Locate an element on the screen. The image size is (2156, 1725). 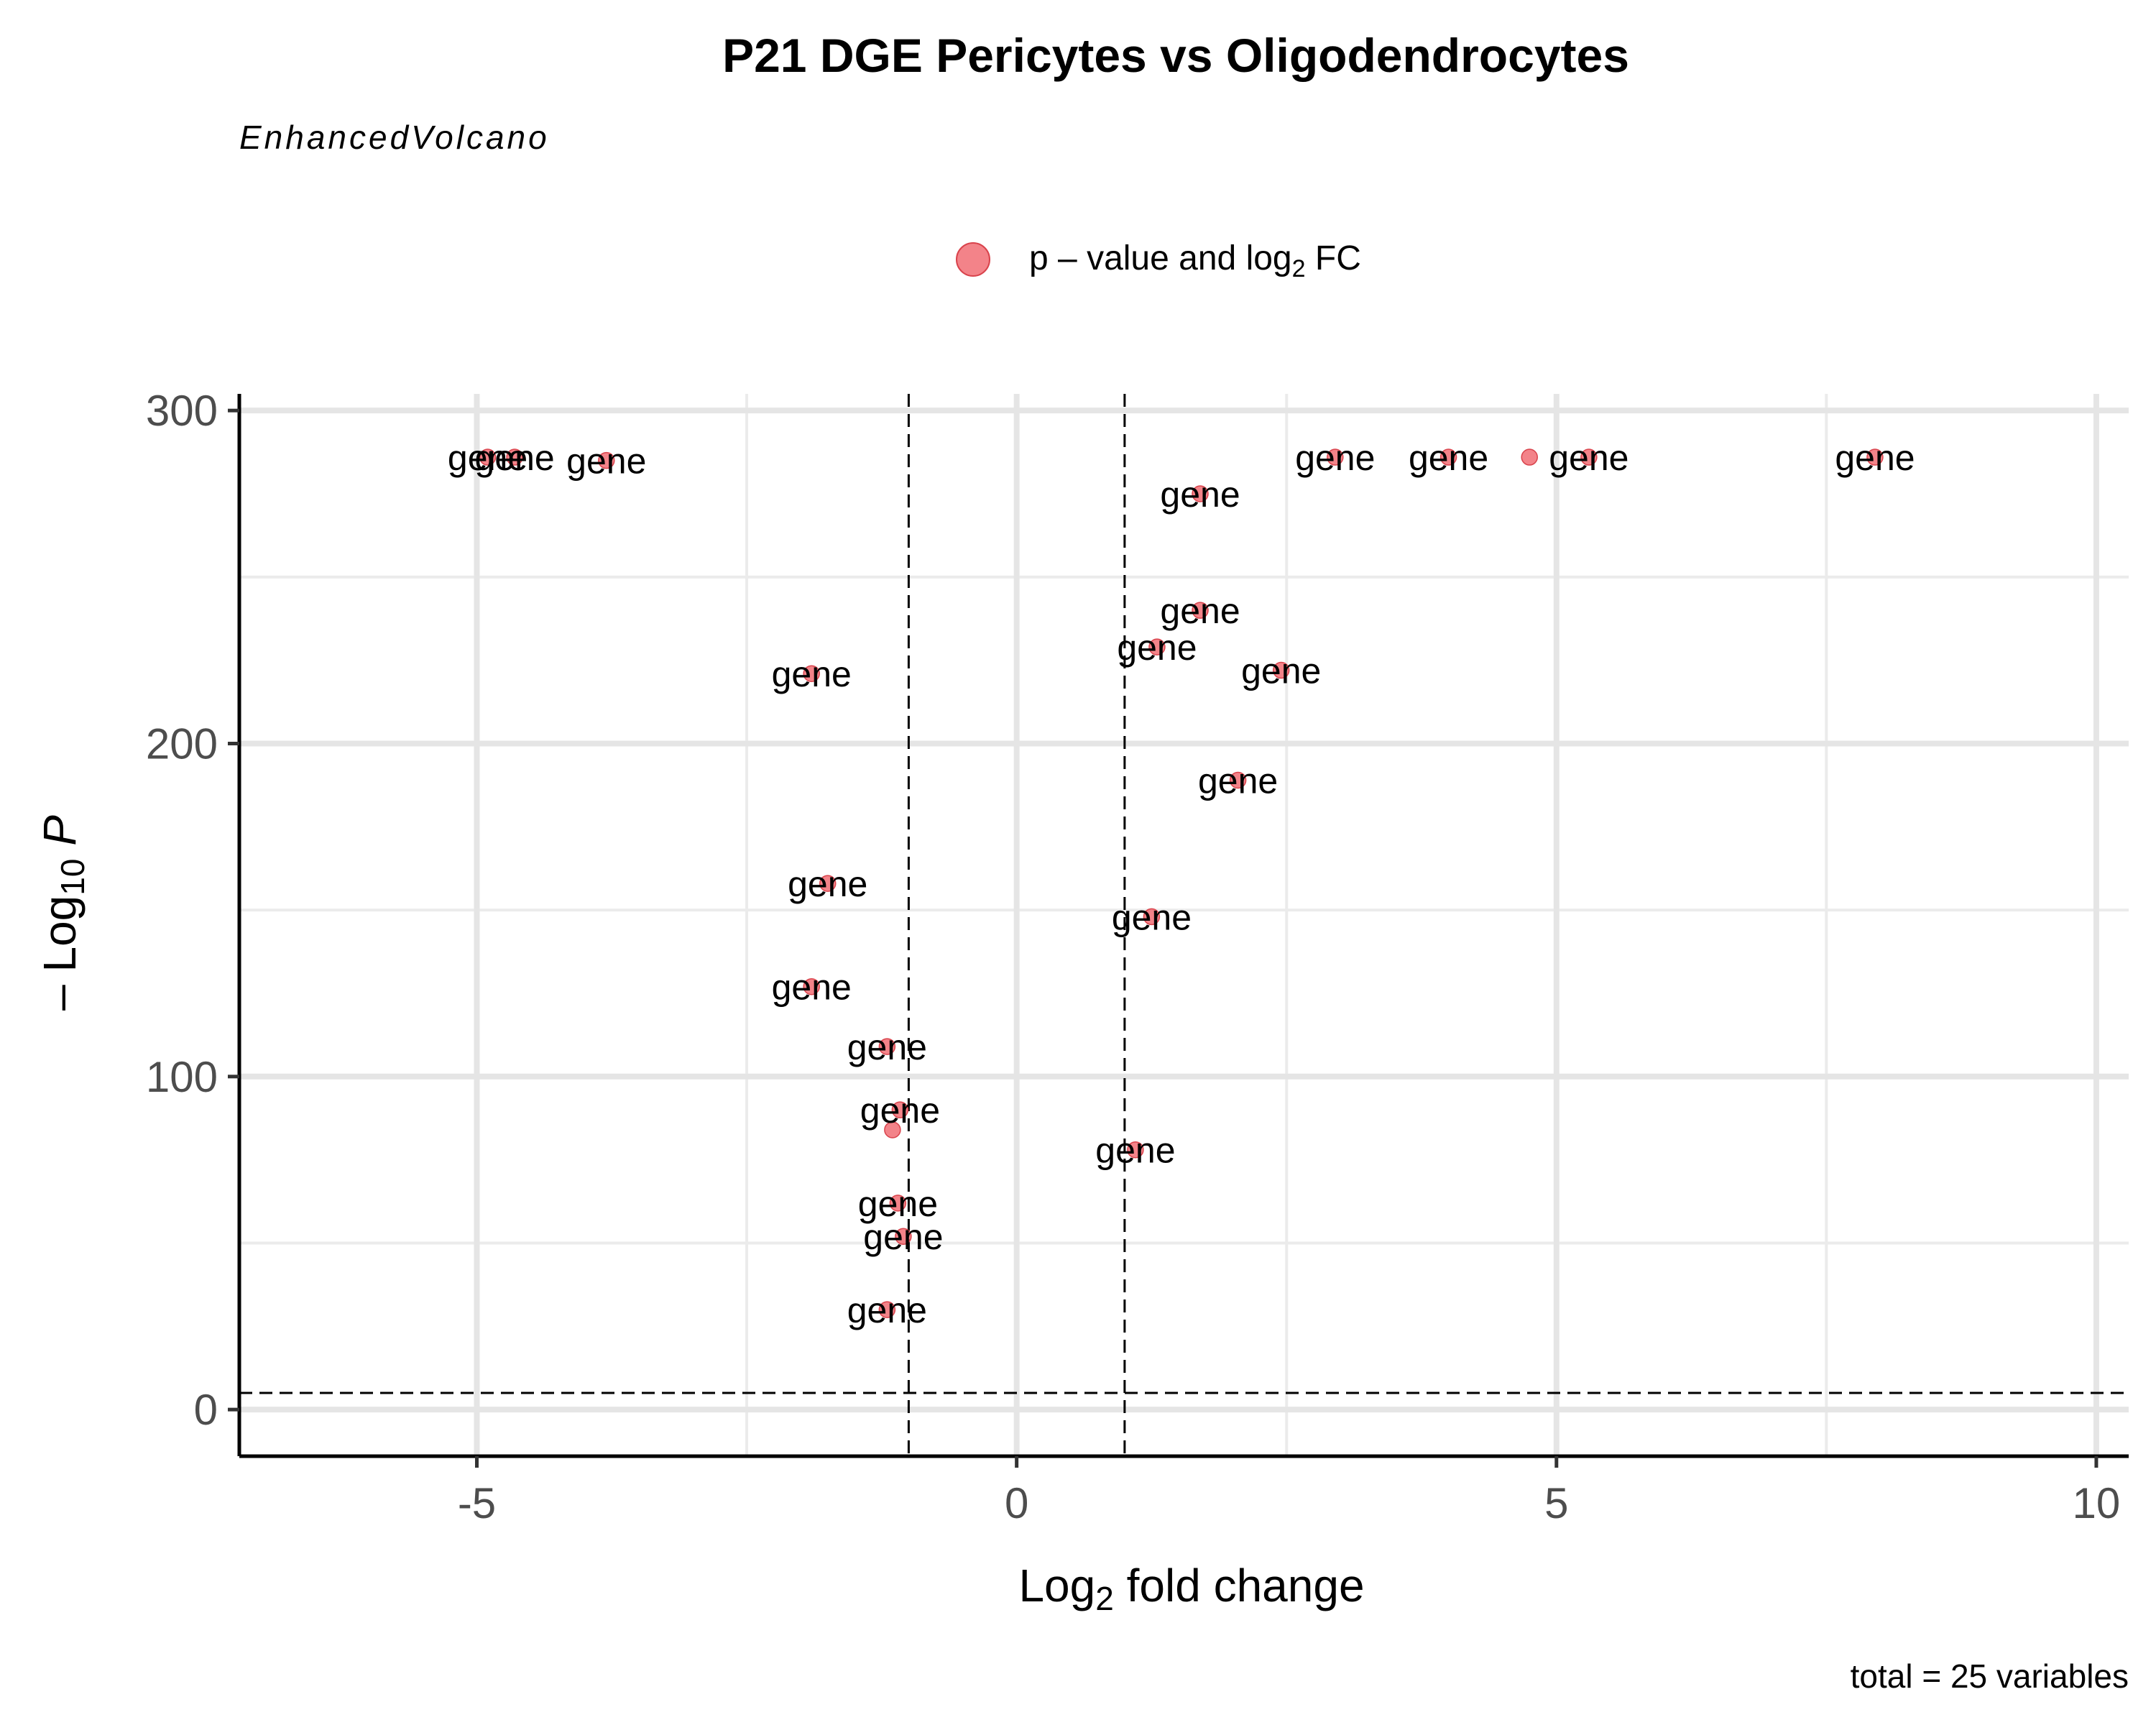
x-tick-label: 10 is located at coordinates (2097, 1503).